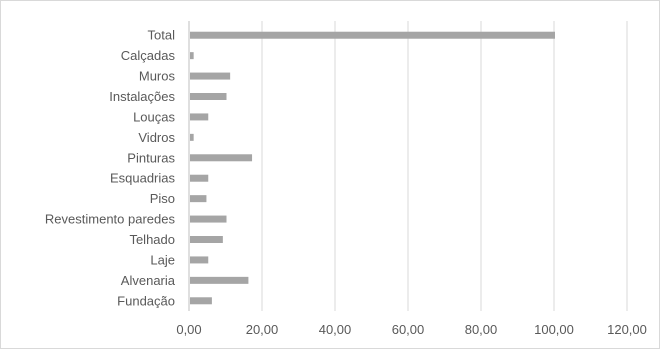 The image size is (660, 353). Describe the element at coordinates (554, 329) in the screenshot. I see `x-tick-label: 100,00` at that location.